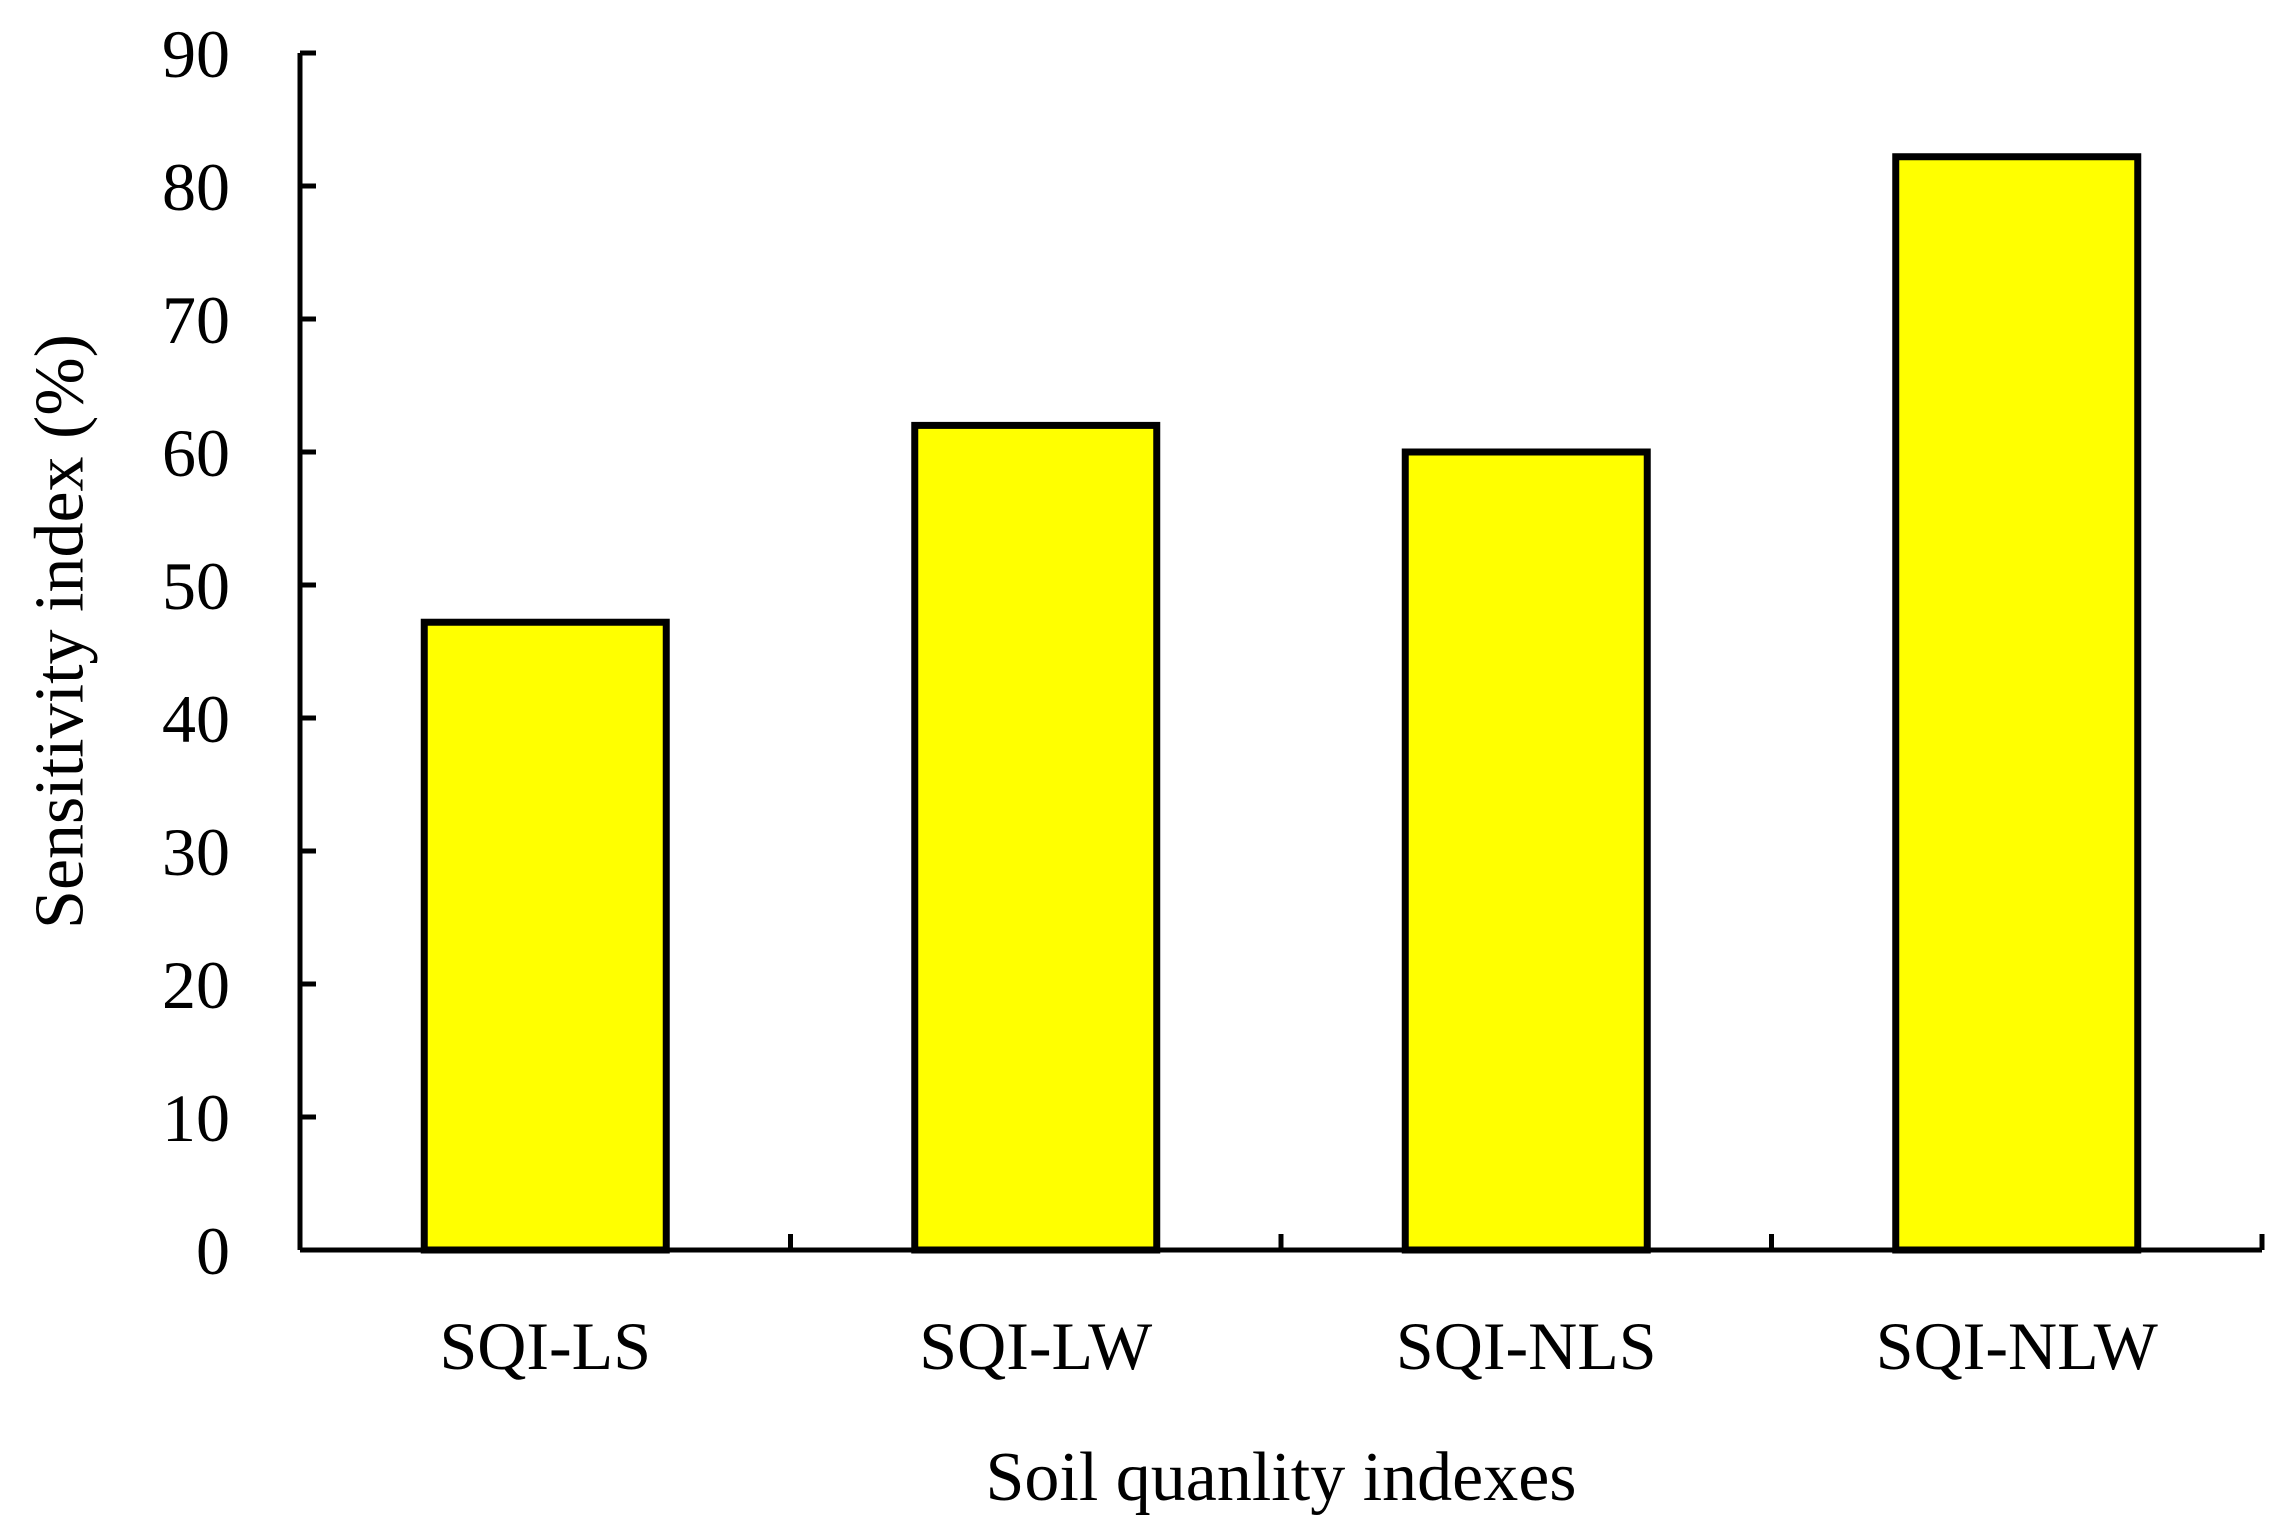 The width and height of the screenshot is (2281, 1539). What do you see at coordinates (1280, 1477) in the screenshot?
I see `x-axis-title: Soil quanlity indexes` at bounding box center [1280, 1477].